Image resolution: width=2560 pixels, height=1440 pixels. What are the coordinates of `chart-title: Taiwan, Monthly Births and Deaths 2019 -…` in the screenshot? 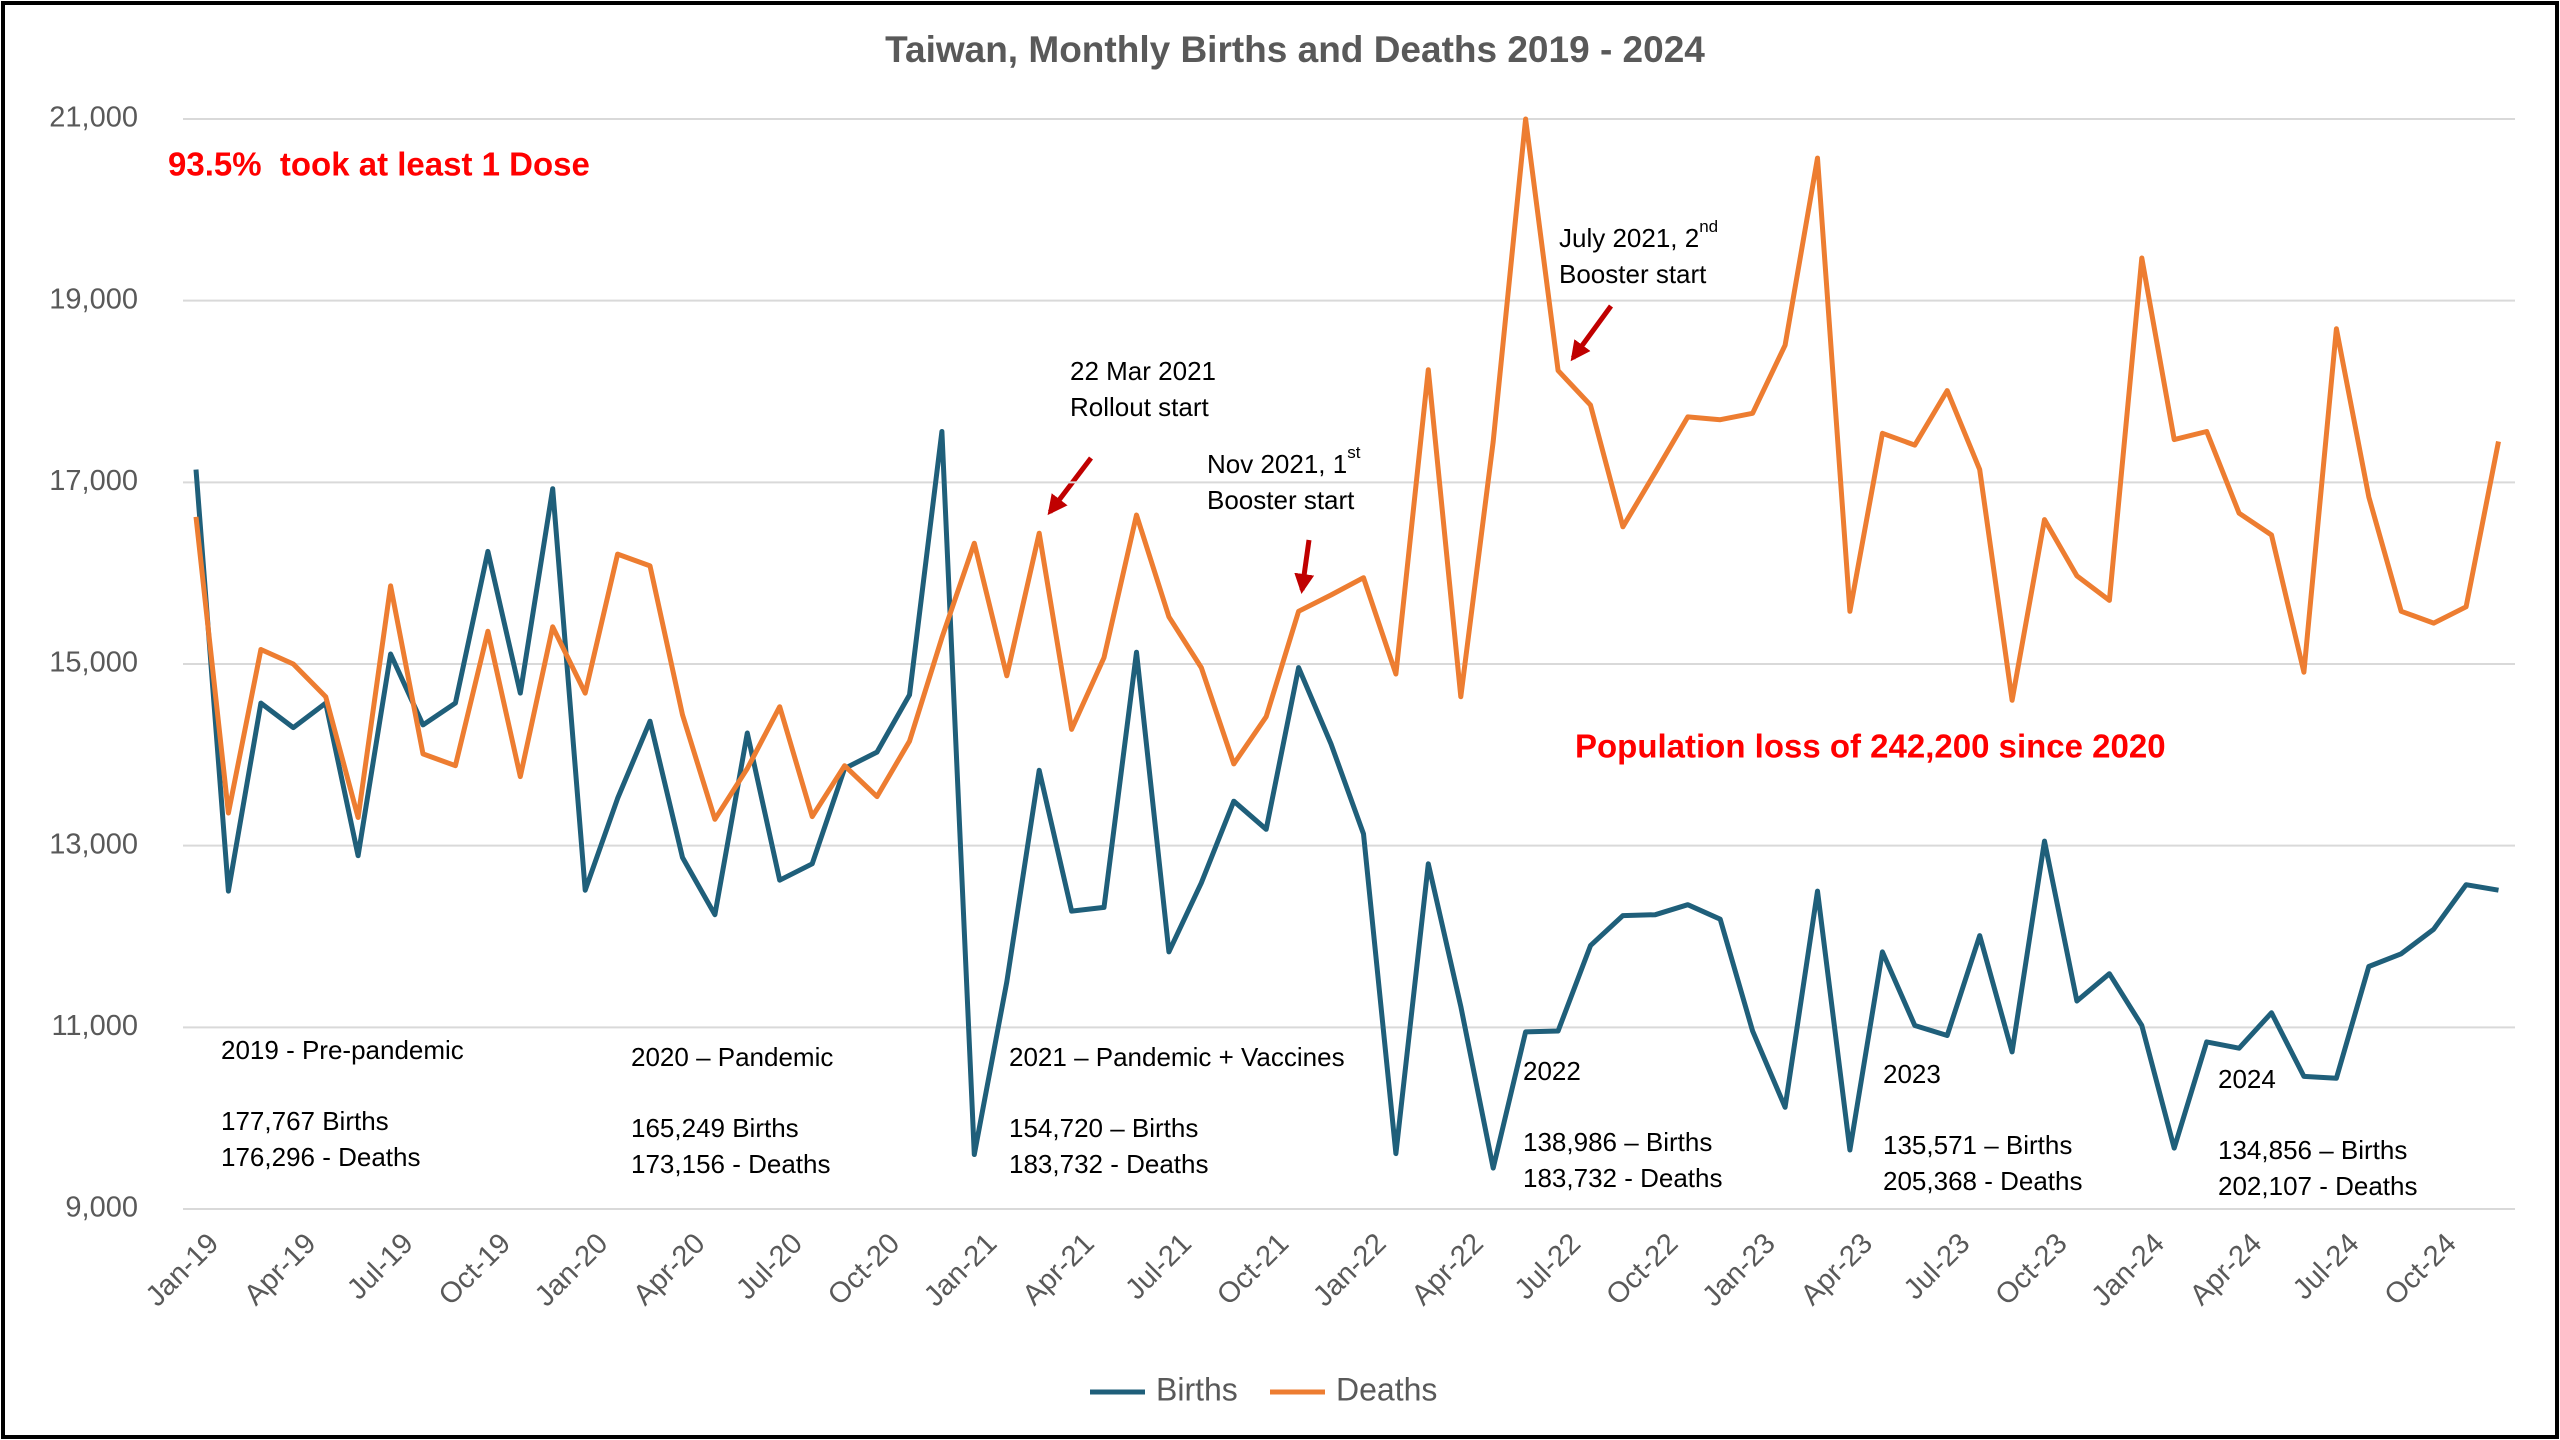 It's located at (1295, 49).